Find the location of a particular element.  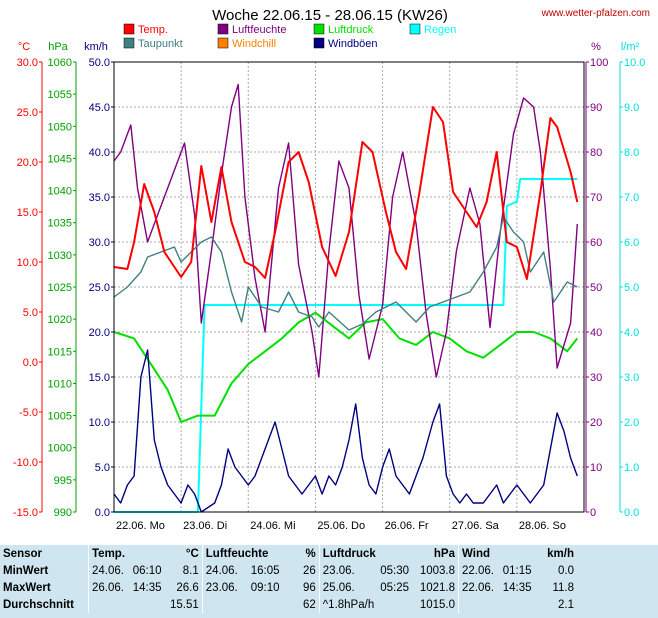

x-tick-label: 27.06. Sa is located at coordinates (476, 526).